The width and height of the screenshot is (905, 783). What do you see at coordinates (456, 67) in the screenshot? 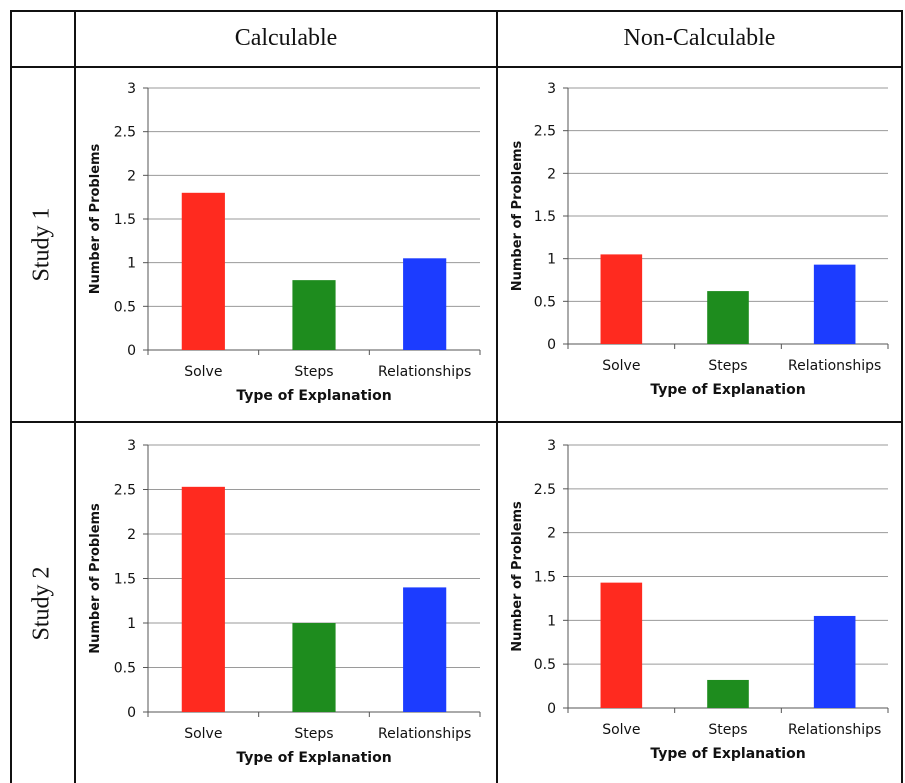
I see `table-border-header` at bounding box center [456, 67].